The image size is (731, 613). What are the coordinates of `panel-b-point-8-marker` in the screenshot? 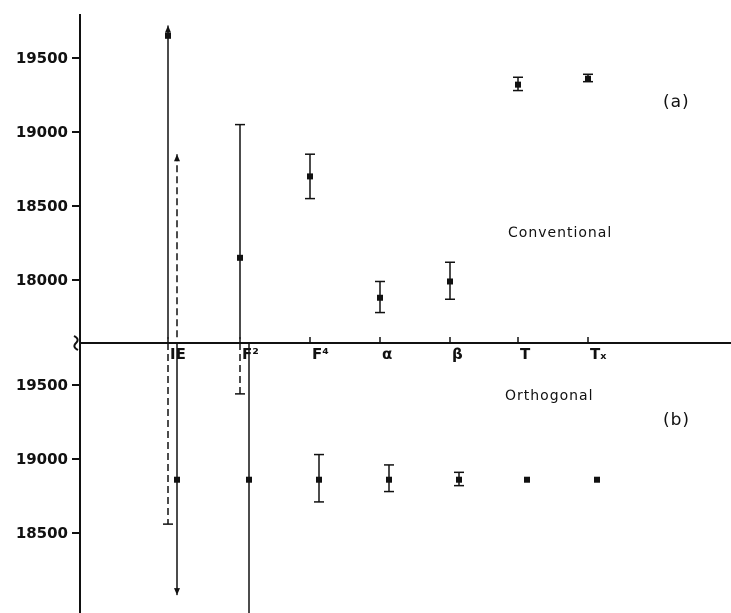 It's located at (597, 479).